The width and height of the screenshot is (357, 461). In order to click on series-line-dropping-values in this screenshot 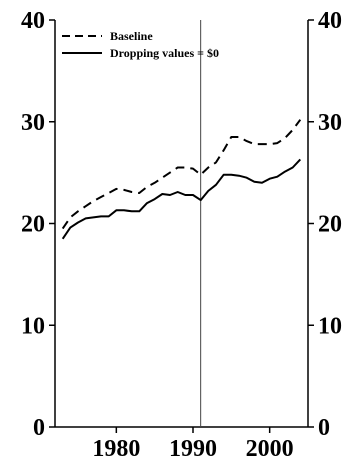, I will do `click(181, 199)`.